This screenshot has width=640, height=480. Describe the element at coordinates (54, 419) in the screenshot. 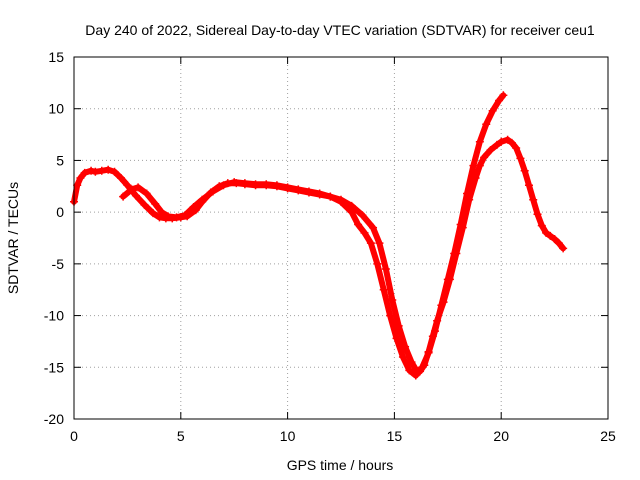

I see `y-tick-label: -20` at that location.